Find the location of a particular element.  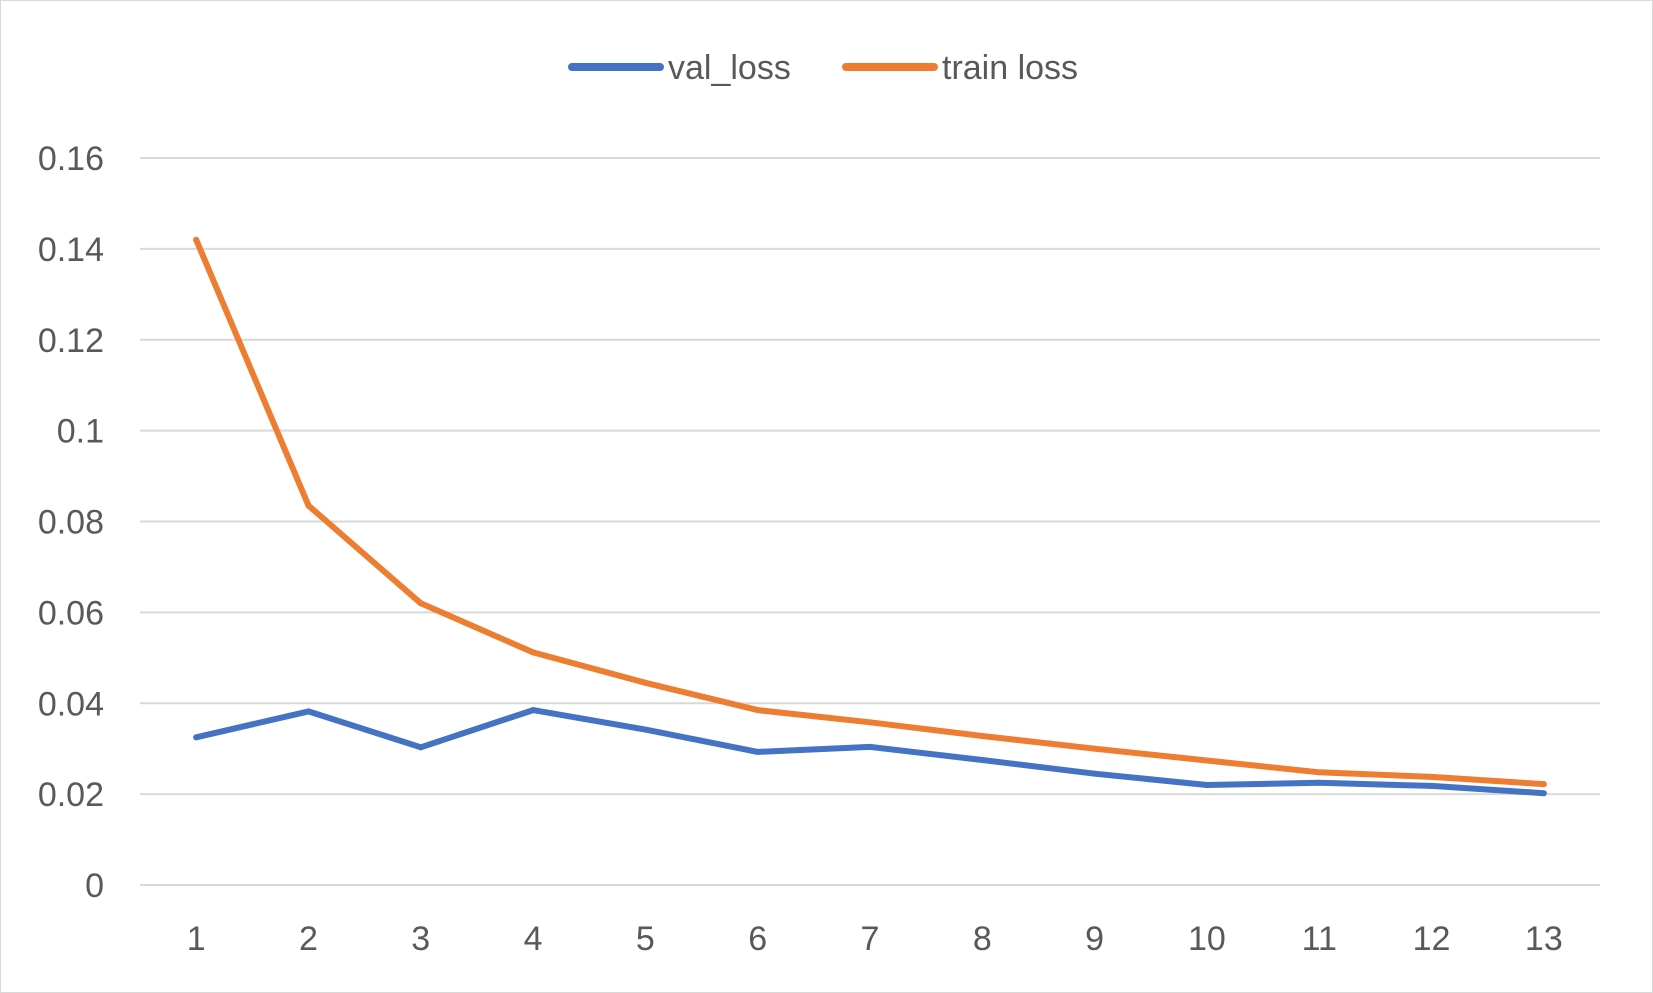

y-axis-tick-labels: 0 0.02 0.04 0.06 0.08 0.1 0.12 0.14 0.16 is located at coordinates (71, 522).